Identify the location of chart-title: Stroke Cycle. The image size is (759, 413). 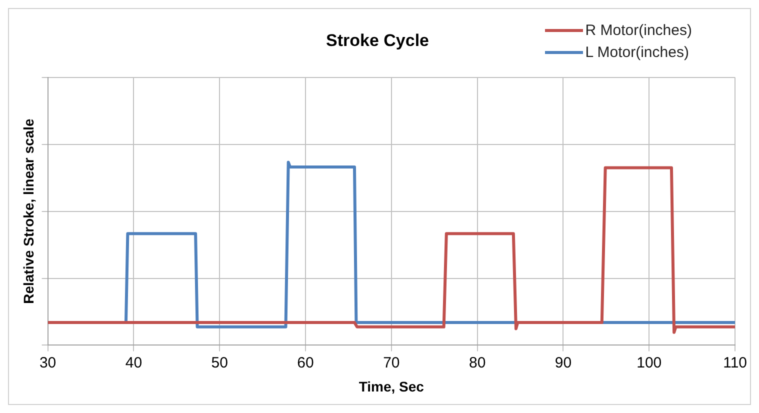
(377, 40).